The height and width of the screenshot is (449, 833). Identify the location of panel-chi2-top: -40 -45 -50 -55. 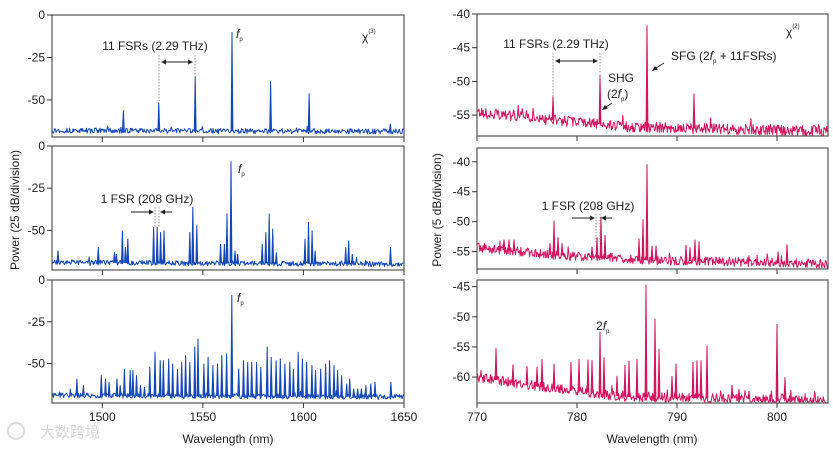
(641, 74).